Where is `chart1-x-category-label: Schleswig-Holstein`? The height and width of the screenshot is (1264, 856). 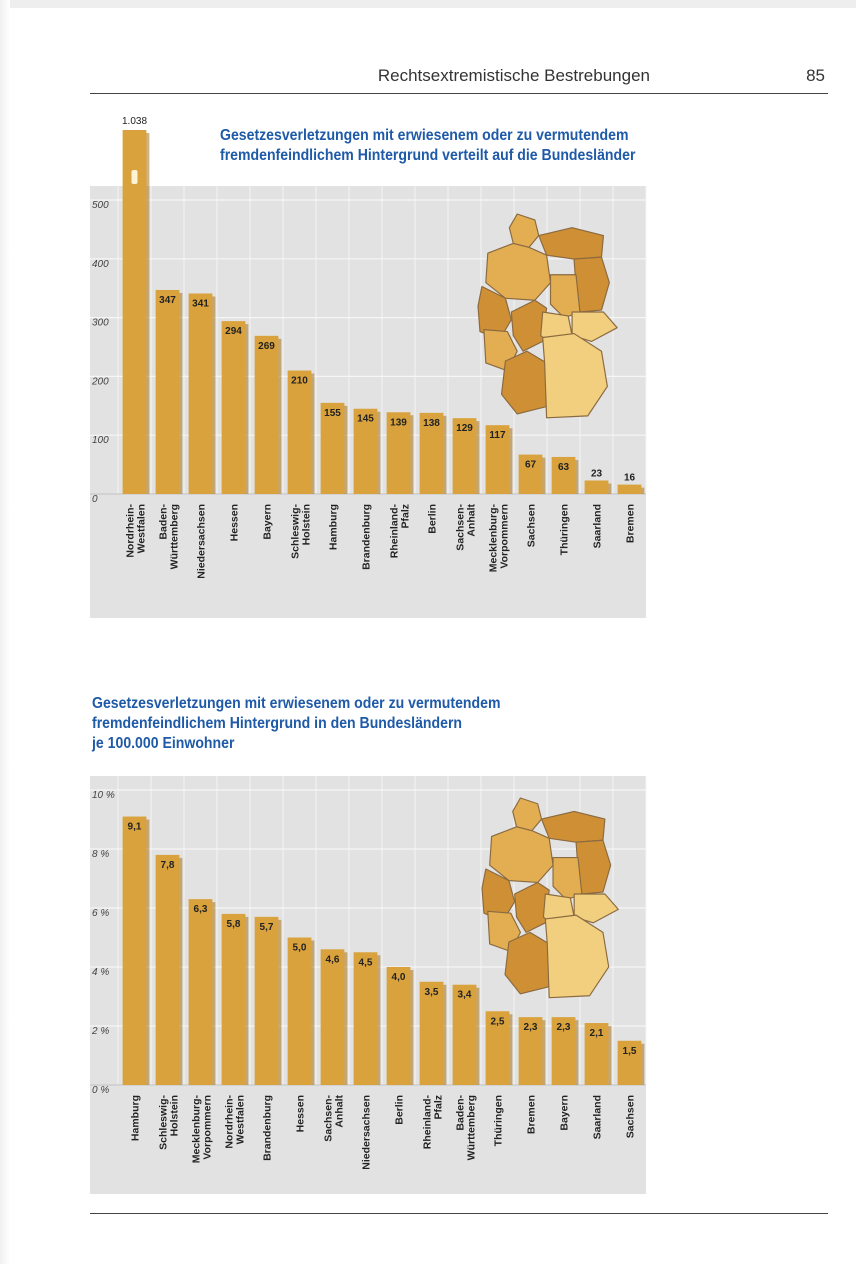 chart1-x-category-label: Schleswig-Holstein is located at coordinates (301, 531).